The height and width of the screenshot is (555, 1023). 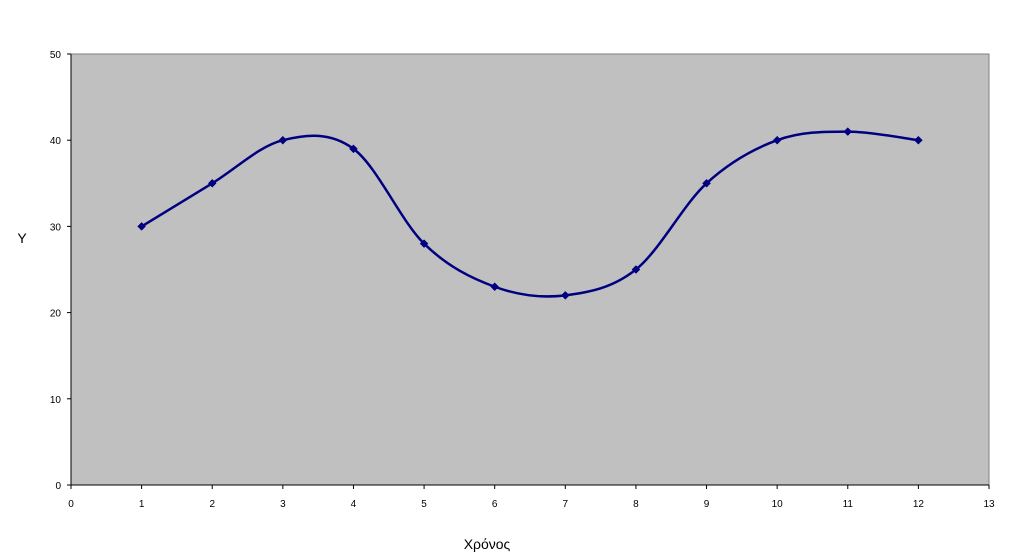 What do you see at coordinates (56, 400) in the screenshot?
I see `y-tick-label: 10` at bounding box center [56, 400].